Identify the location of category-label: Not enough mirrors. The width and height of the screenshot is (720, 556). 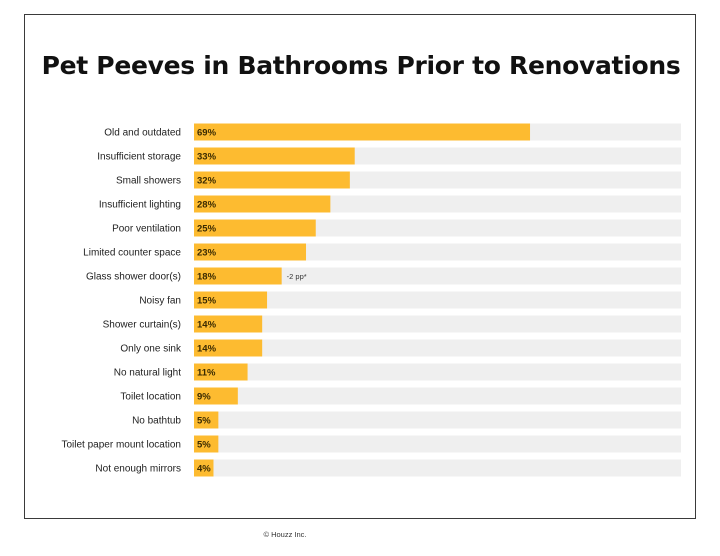
(138, 469).